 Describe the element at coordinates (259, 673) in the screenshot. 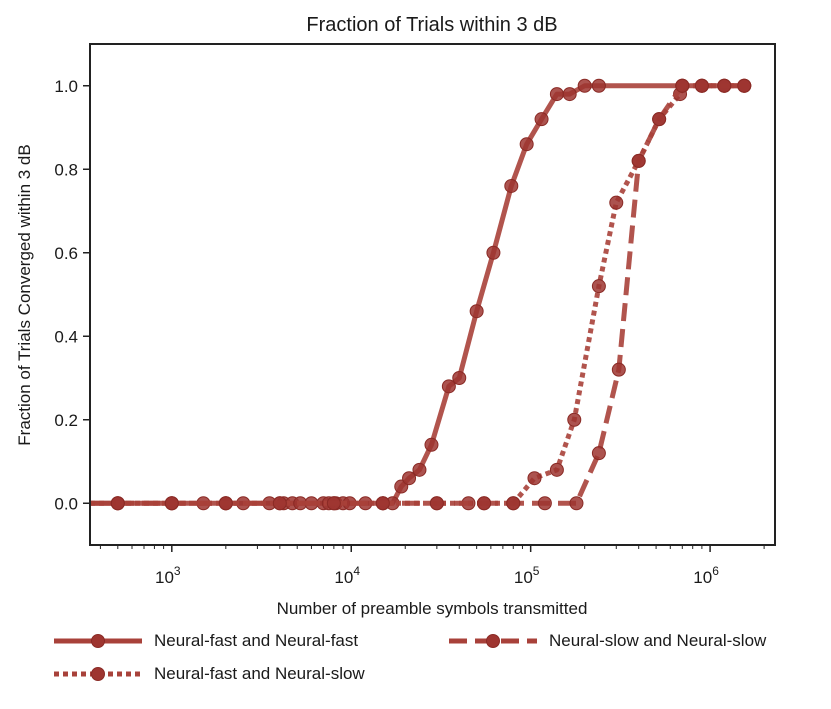

I see `legend-label: Neural-fast and Neural-slow` at that location.